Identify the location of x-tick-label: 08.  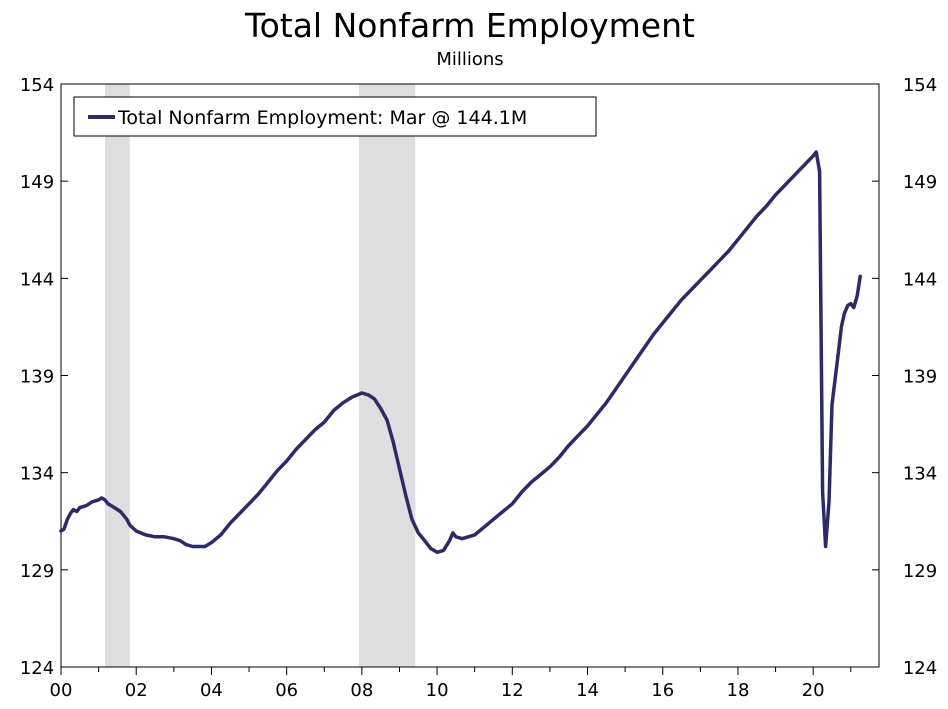
(361, 690).